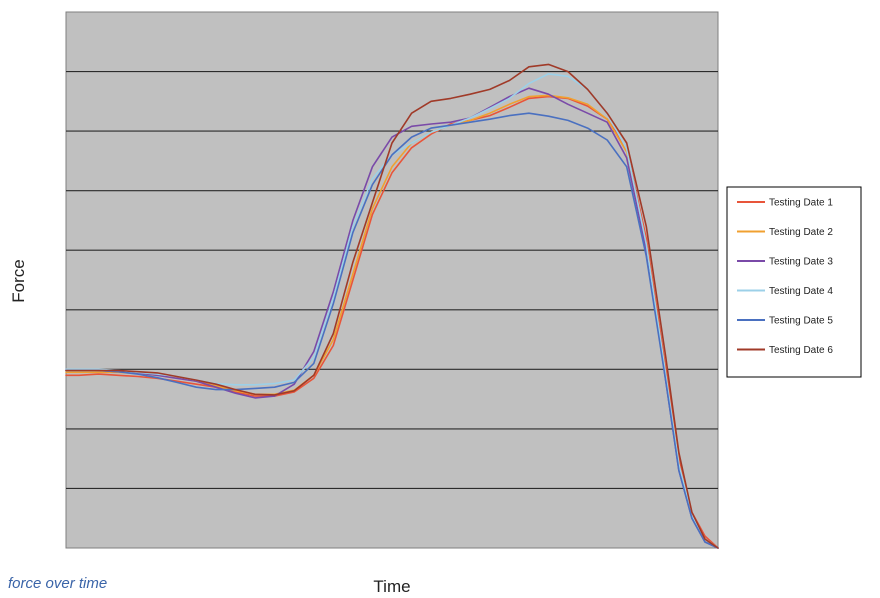  What do you see at coordinates (801, 203) in the screenshot?
I see `legend-label: Testing Date 1` at bounding box center [801, 203].